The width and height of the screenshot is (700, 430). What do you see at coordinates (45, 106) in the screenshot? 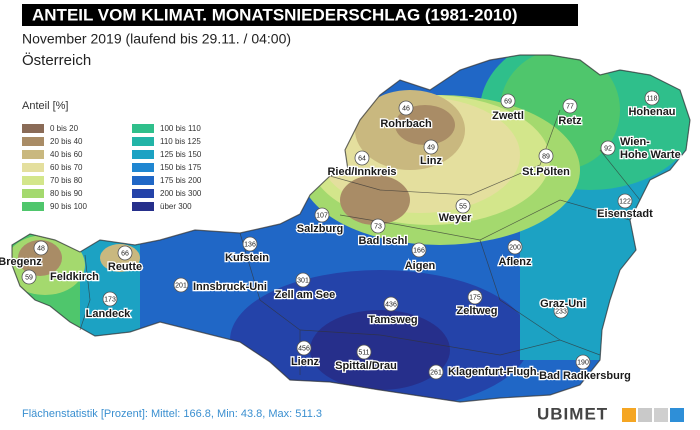
I see `legend-title: Anteil [%]` at bounding box center [45, 106].